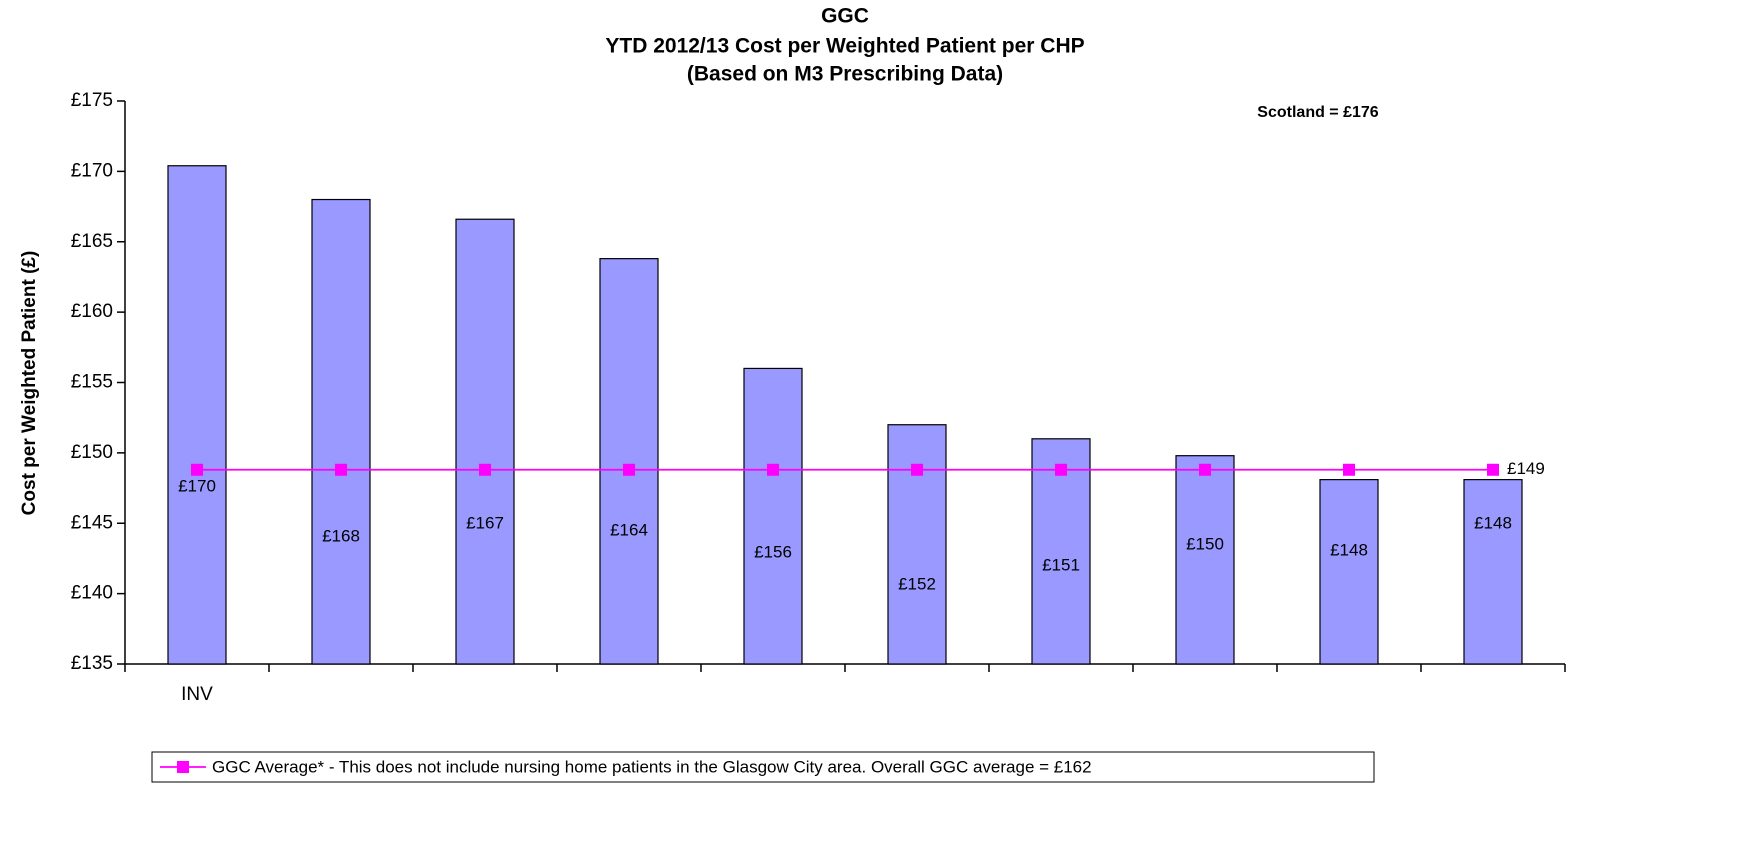 This screenshot has width=1742, height=858. Describe the element at coordinates (92, 170) in the screenshot. I see `y-tick-label: £170` at that location.